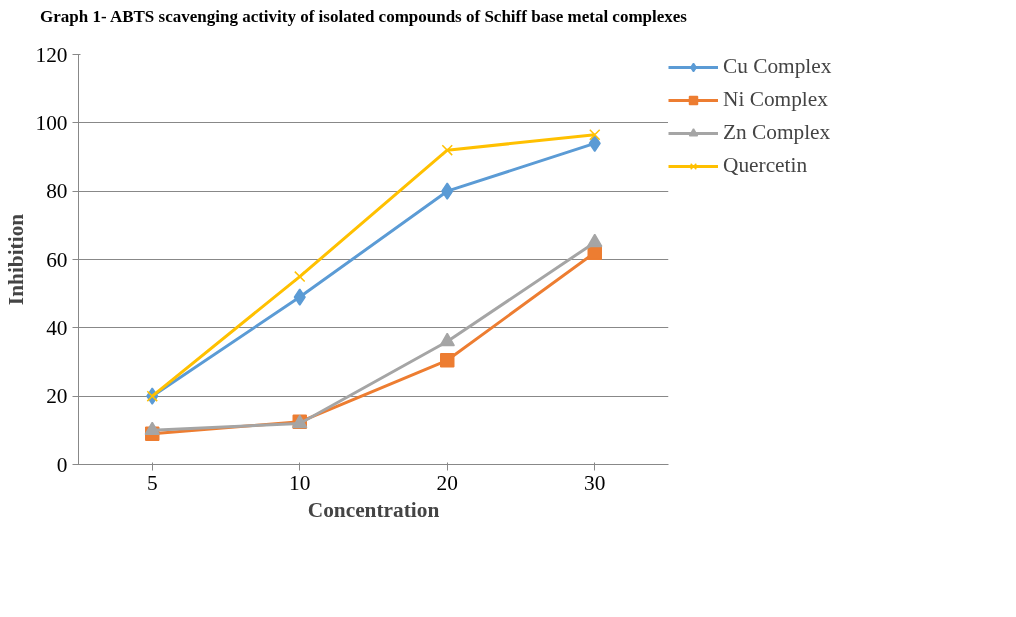 Image resolution: width=1016 pixels, height=617 pixels. Describe the element at coordinates (373, 509) in the screenshot. I see `x-axis-title: Concentration` at that location.